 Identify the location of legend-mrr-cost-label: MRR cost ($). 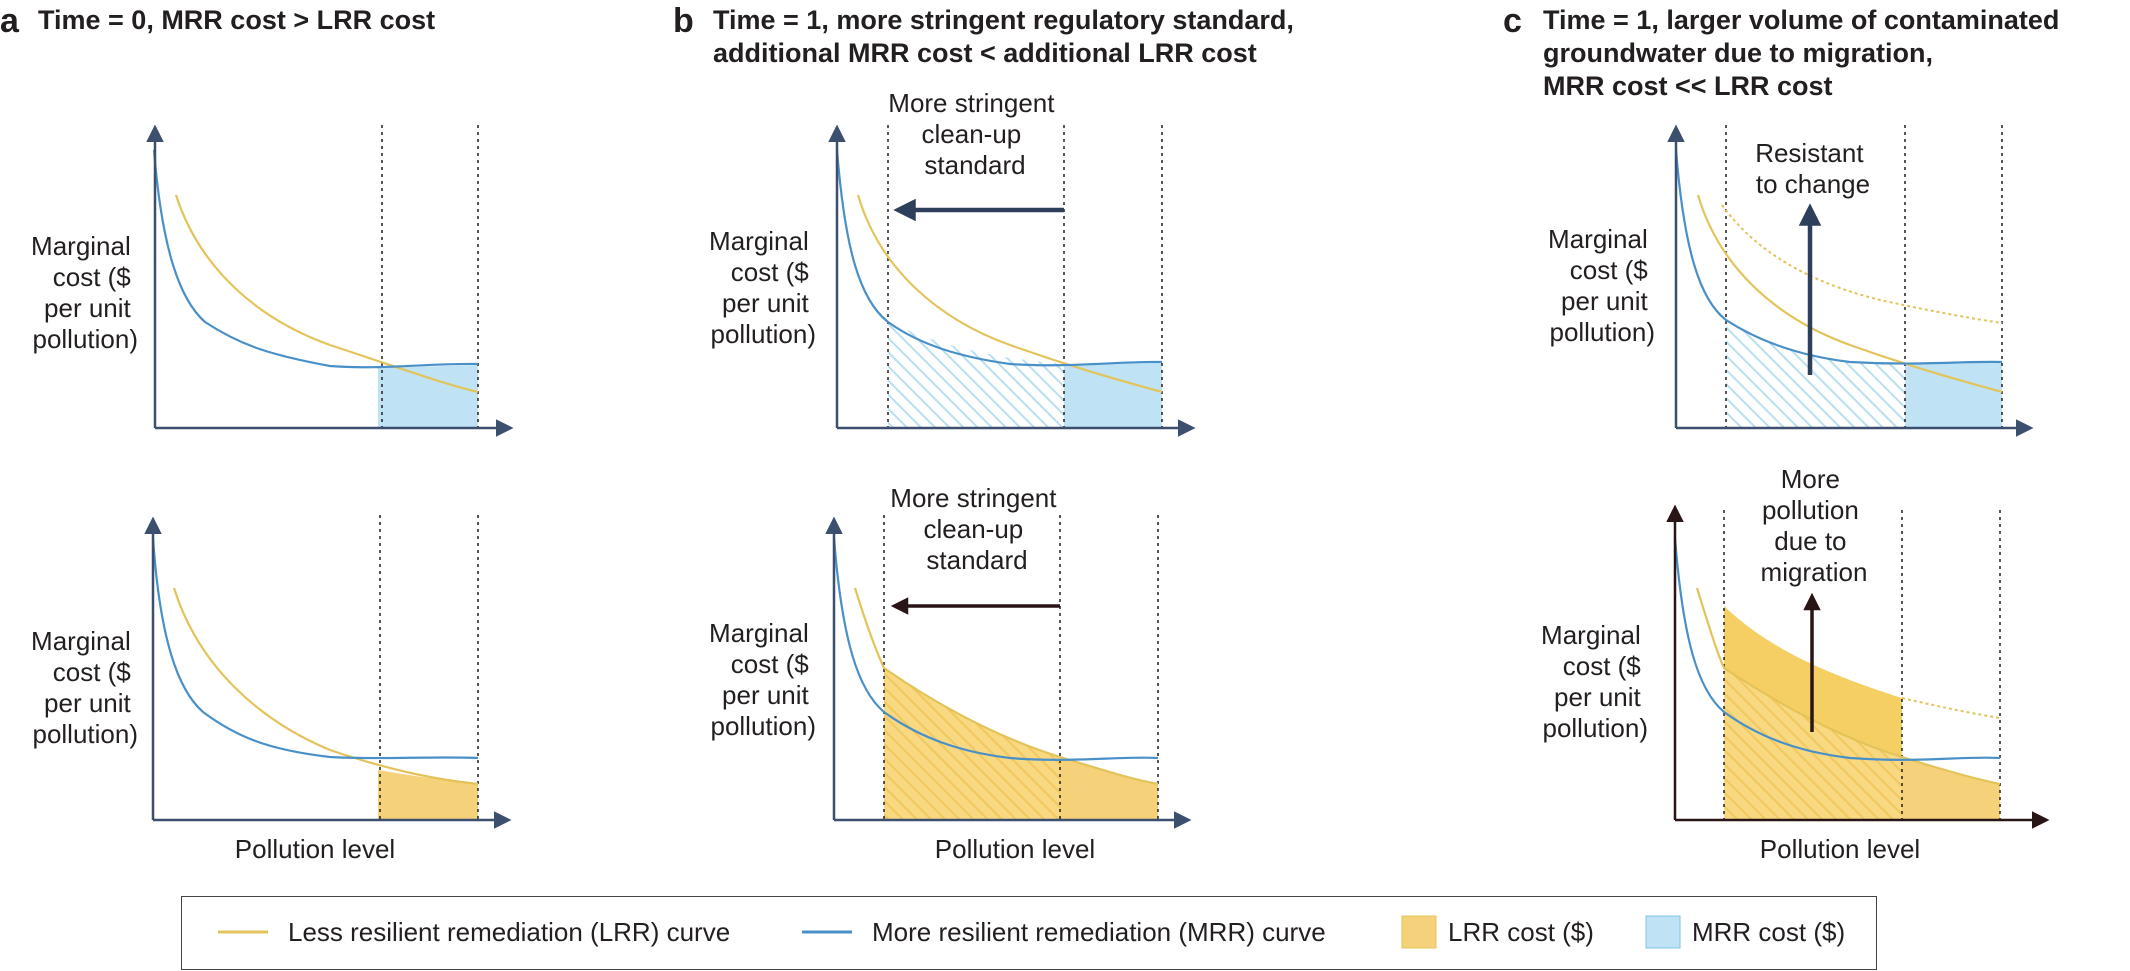
(1768, 932).